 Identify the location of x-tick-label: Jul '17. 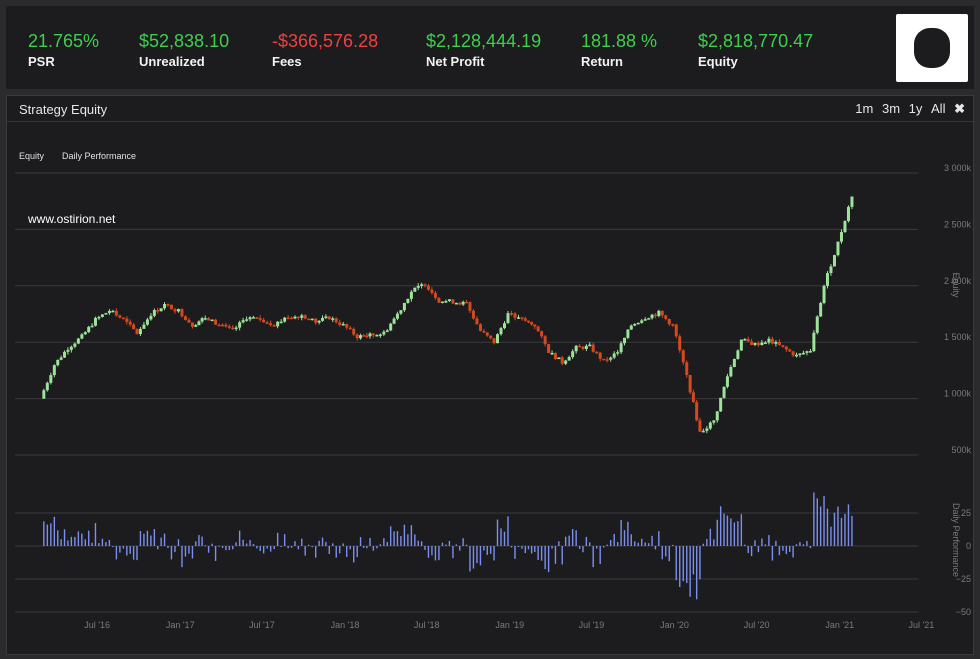
(262, 625).